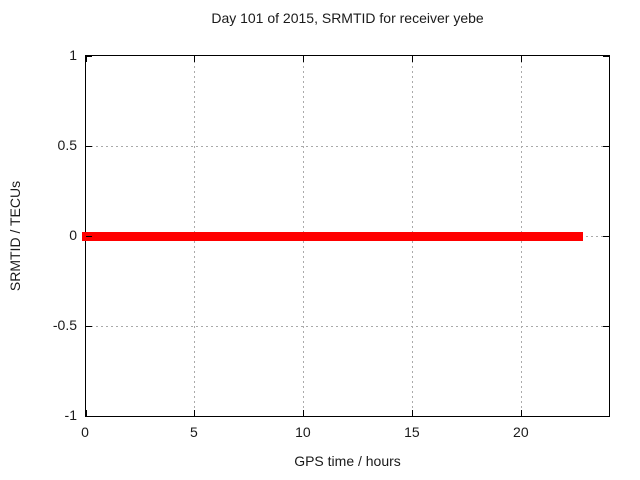  I want to click on x-tick-label: 15, so click(412, 432).